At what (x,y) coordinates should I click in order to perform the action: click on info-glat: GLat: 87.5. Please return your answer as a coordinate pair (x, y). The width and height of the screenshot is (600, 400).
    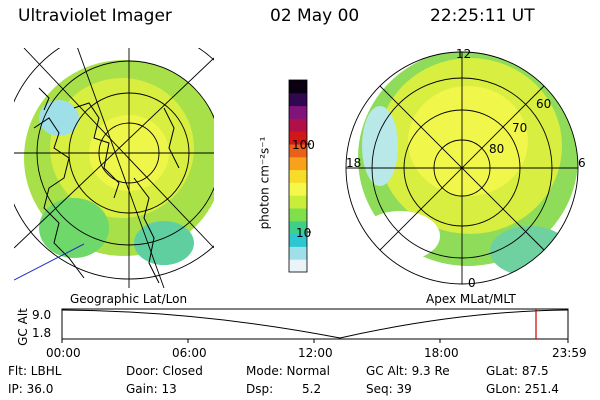
    Looking at the image, I should click on (517, 371).